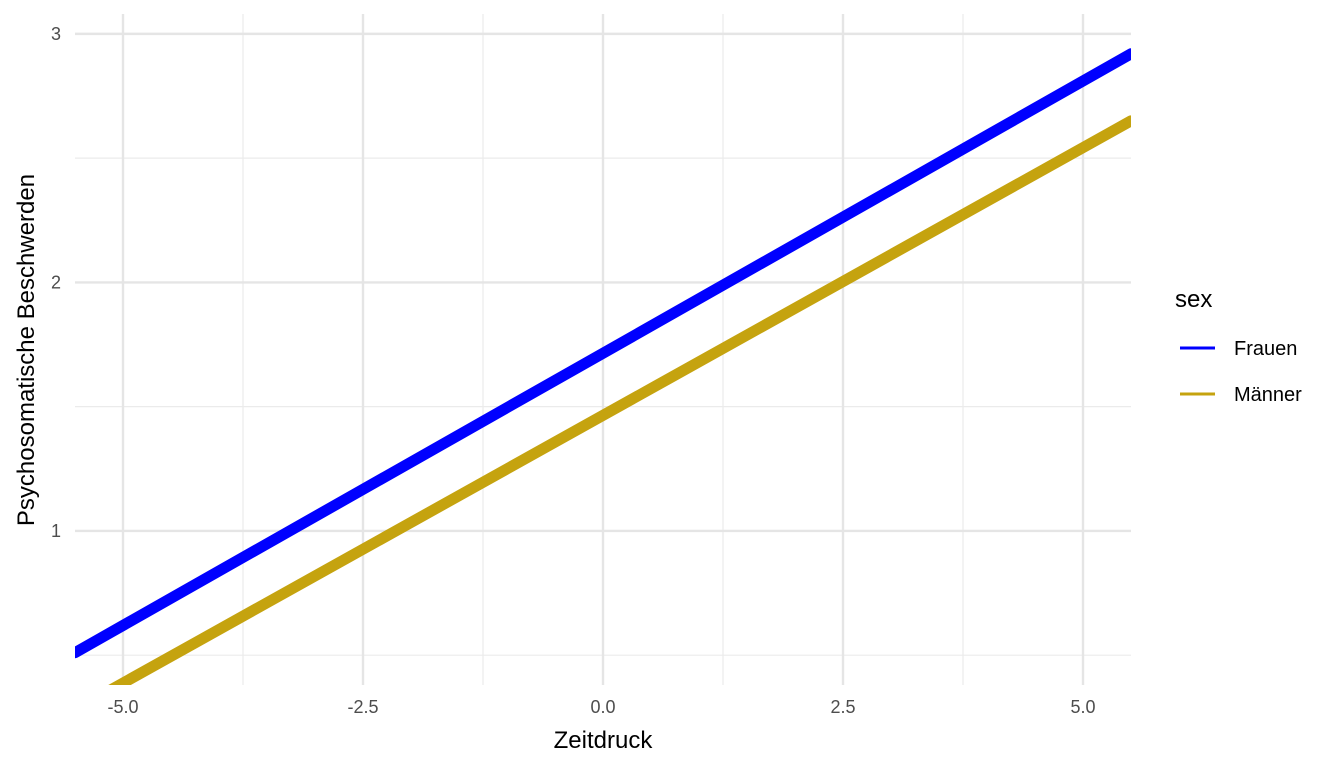 This screenshot has height=768, width=1344. I want to click on x-tick-labels: -5.0 -2.5 0.0 2.5 5.0, so click(601, 707).